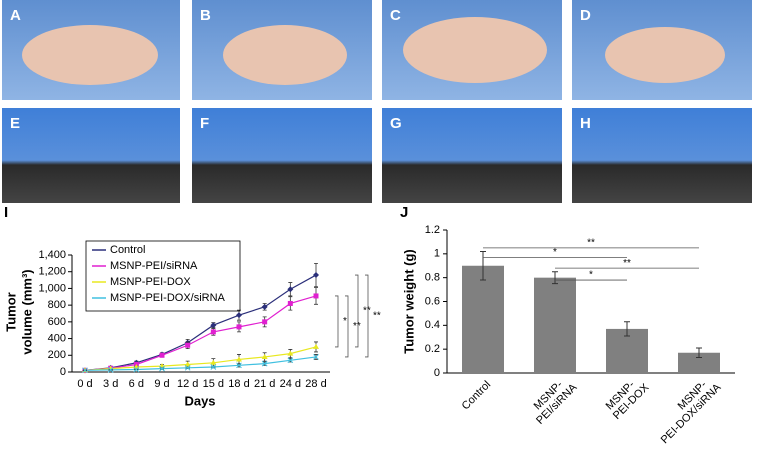 The width and height of the screenshot is (760, 455). I want to click on photo-label: E, so click(15, 123).